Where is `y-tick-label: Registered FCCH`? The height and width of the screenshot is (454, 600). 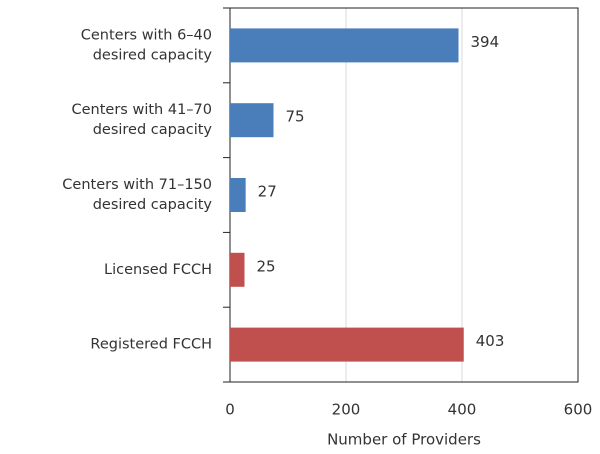
y-tick-label: Registered FCCH is located at coordinates (151, 345).